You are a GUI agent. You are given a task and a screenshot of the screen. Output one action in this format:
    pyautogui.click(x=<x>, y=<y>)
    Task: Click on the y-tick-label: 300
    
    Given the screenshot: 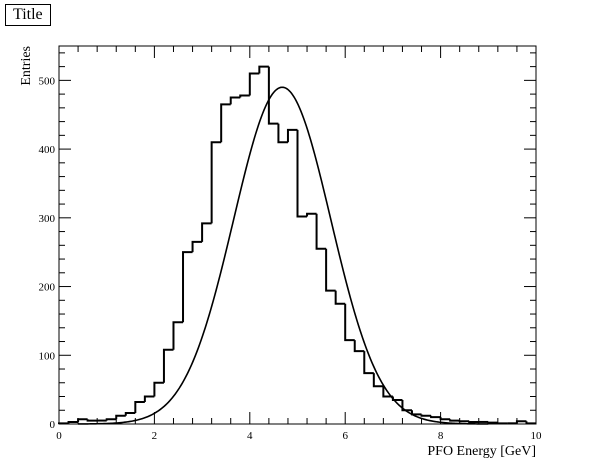 What is the action you would take?
    pyautogui.click(x=47, y=219)
    